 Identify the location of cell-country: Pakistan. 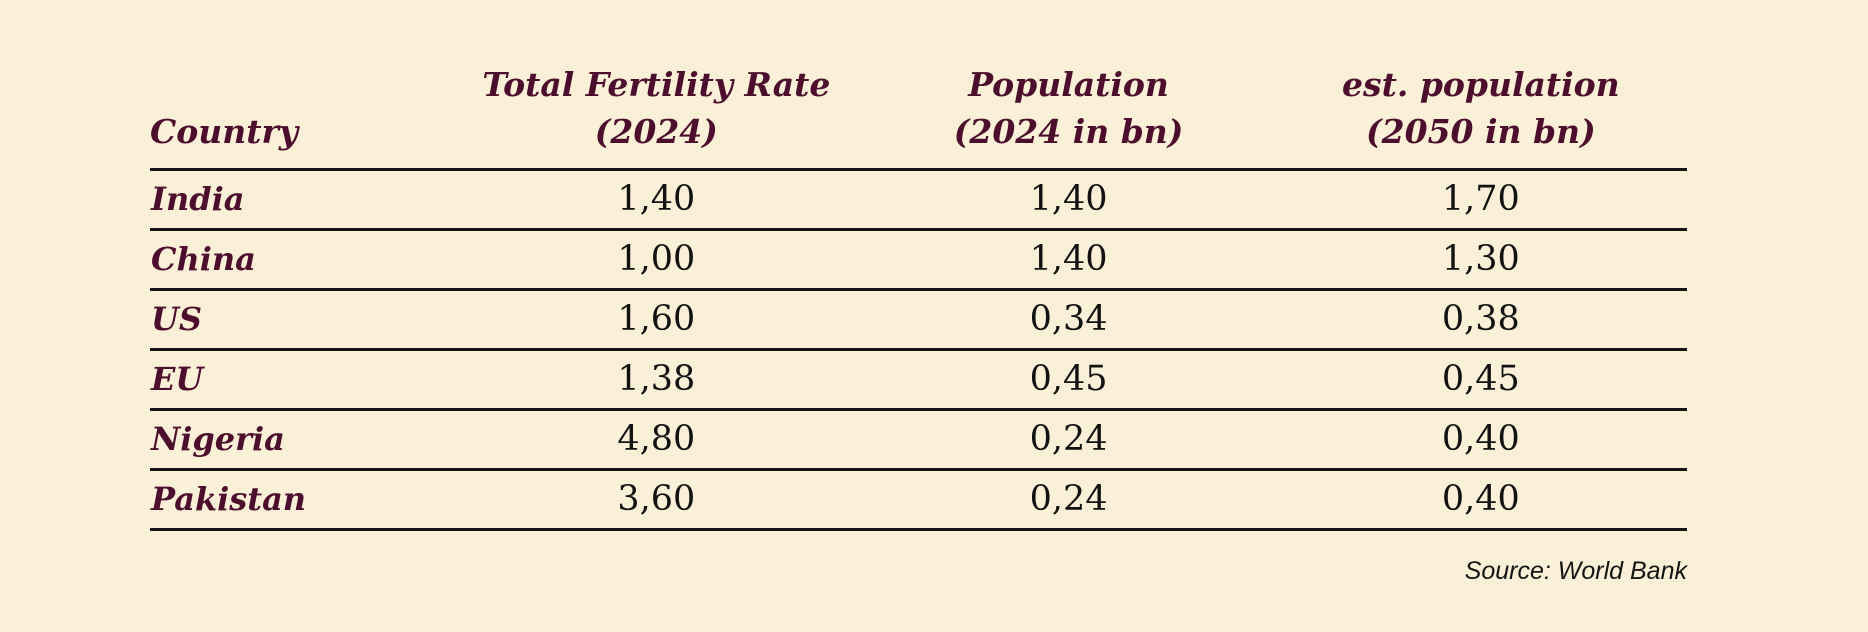
(300, 500).